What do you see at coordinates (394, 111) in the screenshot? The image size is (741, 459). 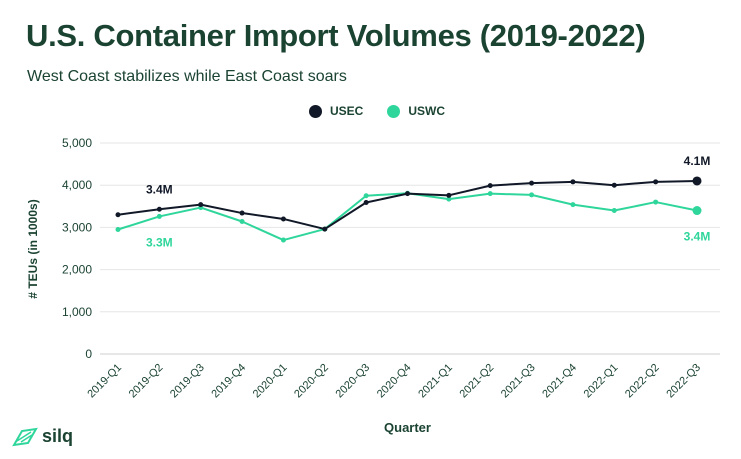 I see `legend-dot-uswc` at bounding box center [394, 111].